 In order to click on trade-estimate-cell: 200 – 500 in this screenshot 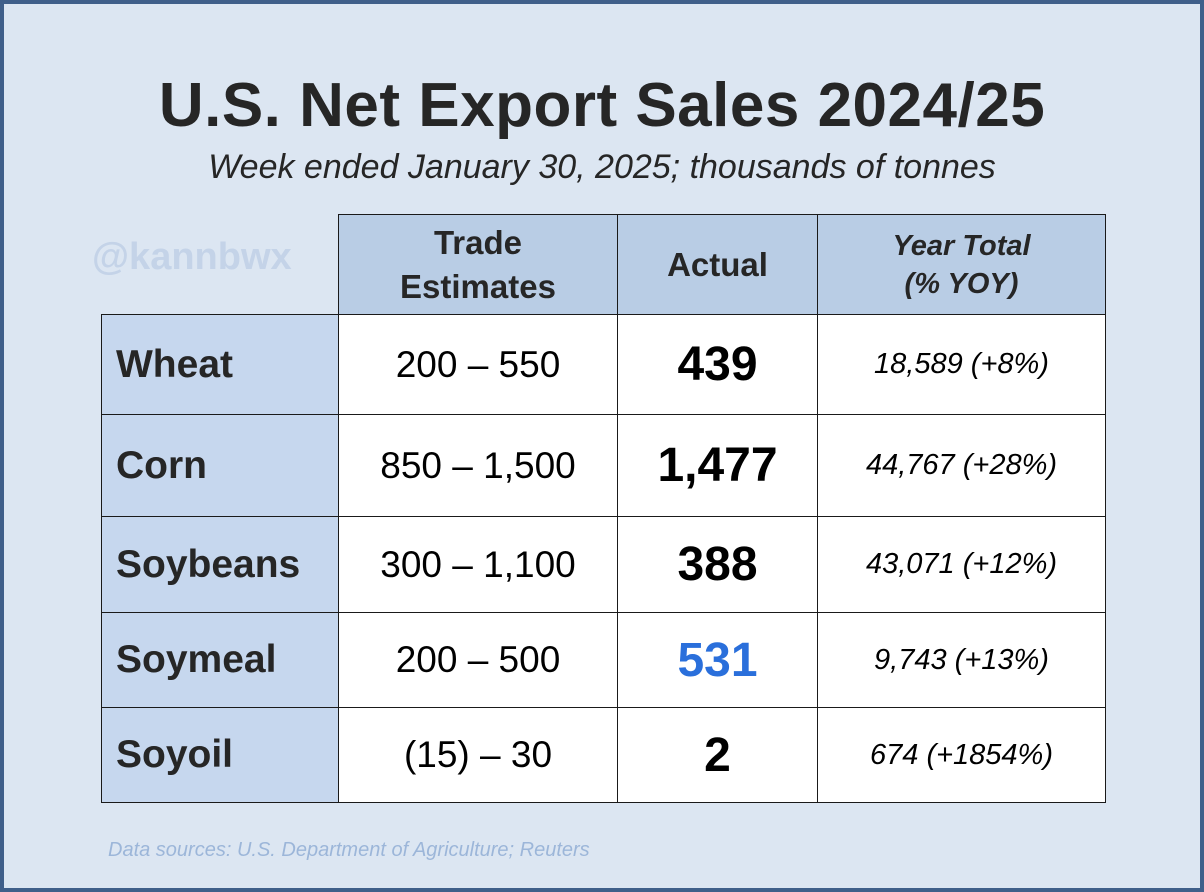, I will do `click(478, 660)`.